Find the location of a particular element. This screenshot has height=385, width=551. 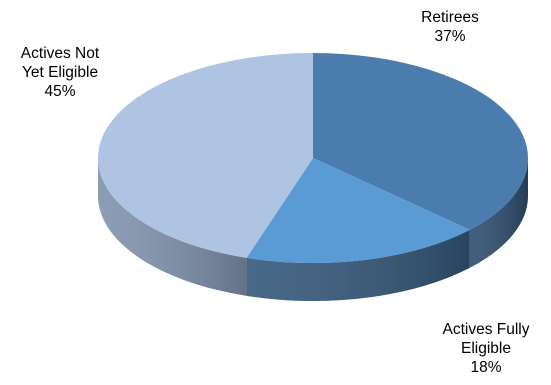

label-actives-not-yet-eligible-name-2: Yet Eligible is located at coordinates (60, 72).